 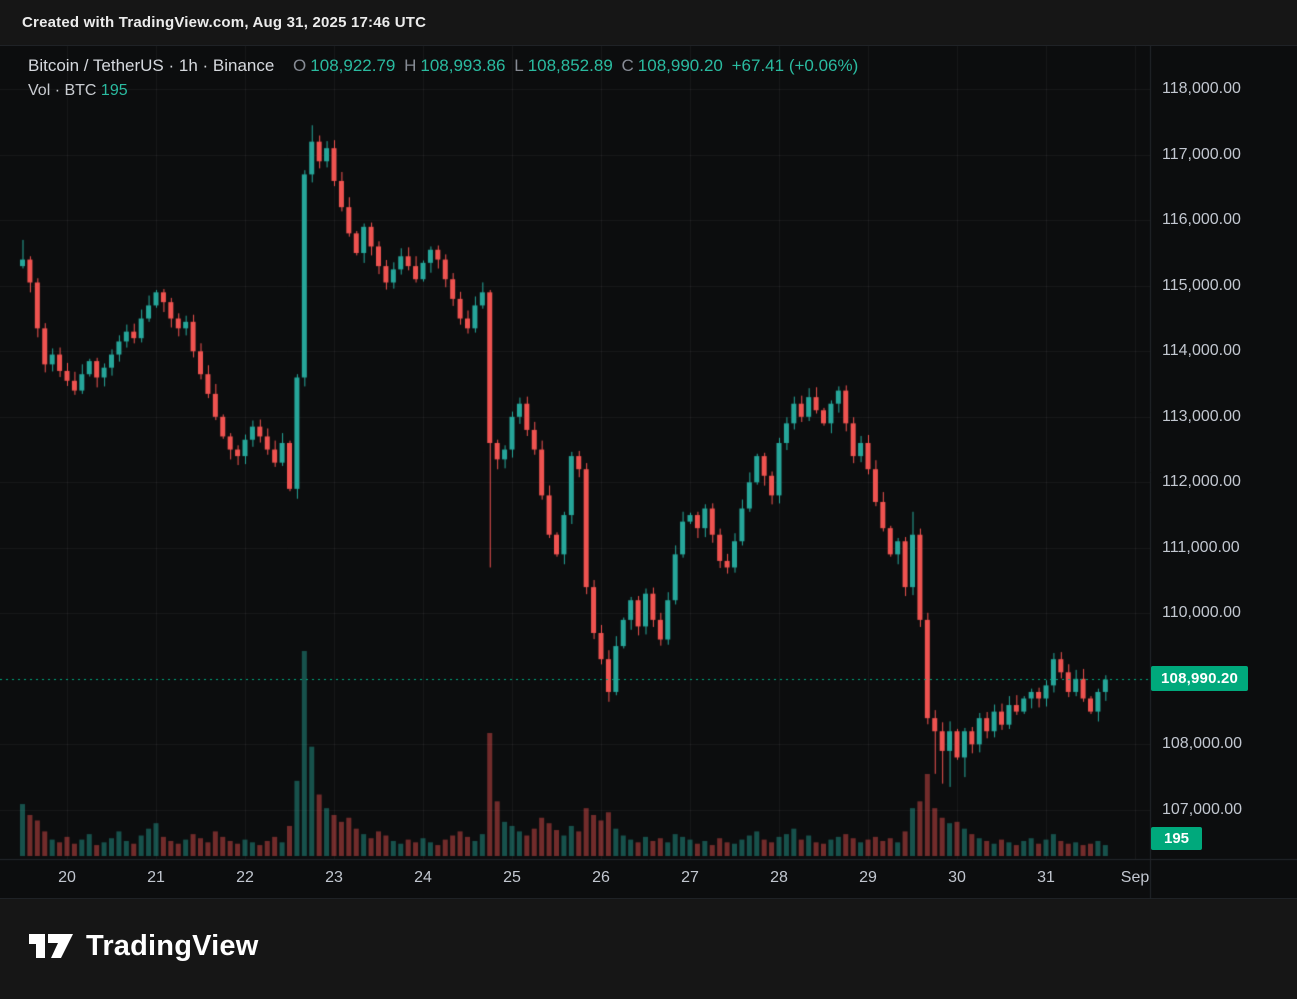 I want to click on volume-row: Vol · BTC 195, so click(x=445, y=91).